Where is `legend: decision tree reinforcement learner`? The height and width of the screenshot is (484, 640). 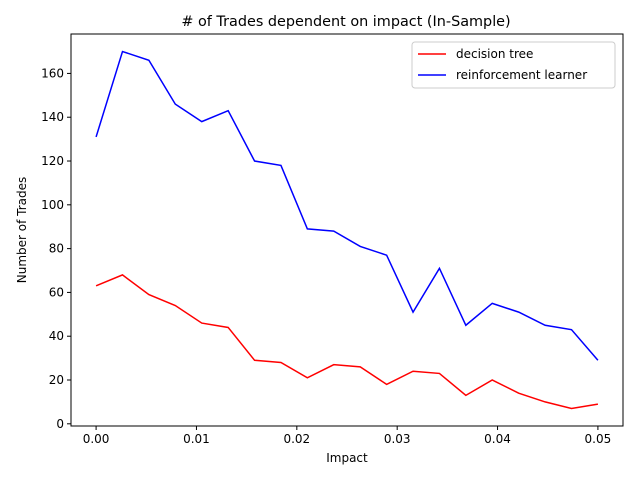
legend: decision tree reinforcement learner is located at coordinates (513, 65).